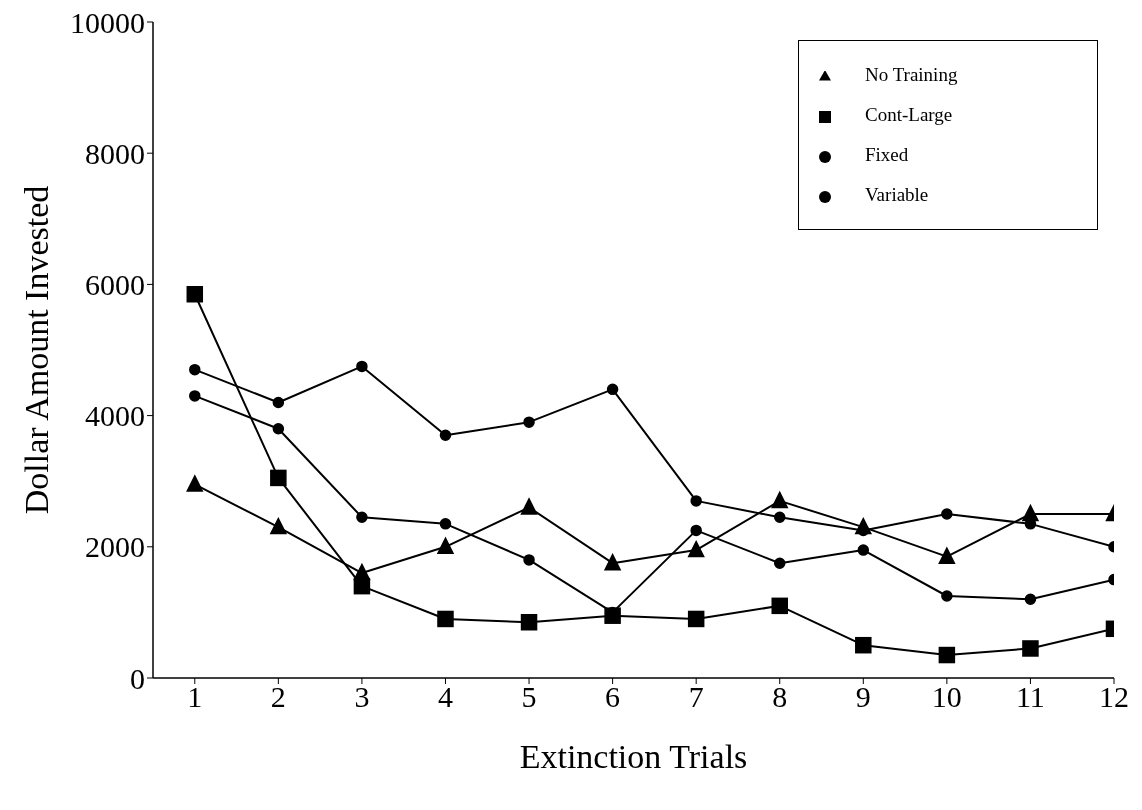 The width and height of the screenshot is (1142, 810). What do you see at coordinates (780, 697) in the screenshot?
I see `x-tick-label: 8` at bounding box center [780, 697].